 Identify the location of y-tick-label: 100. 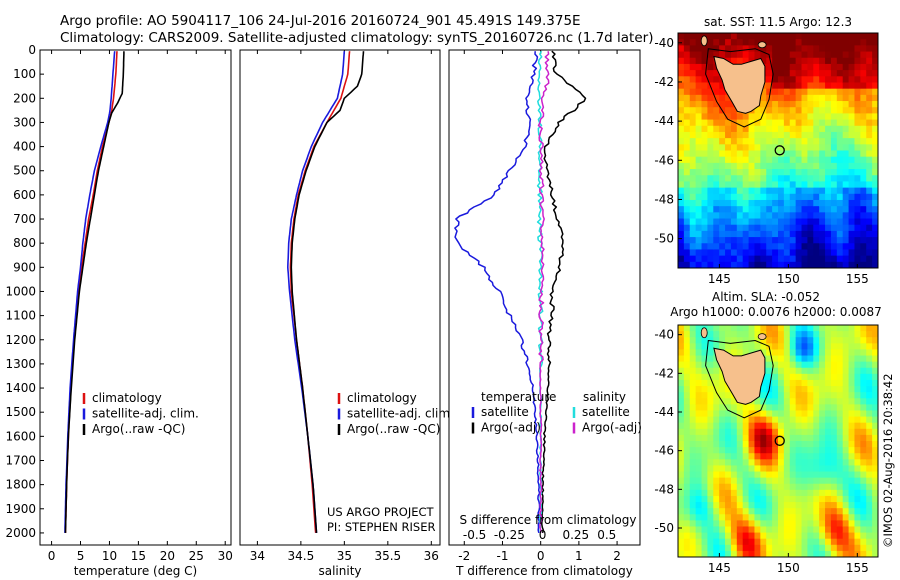
(24, 74).